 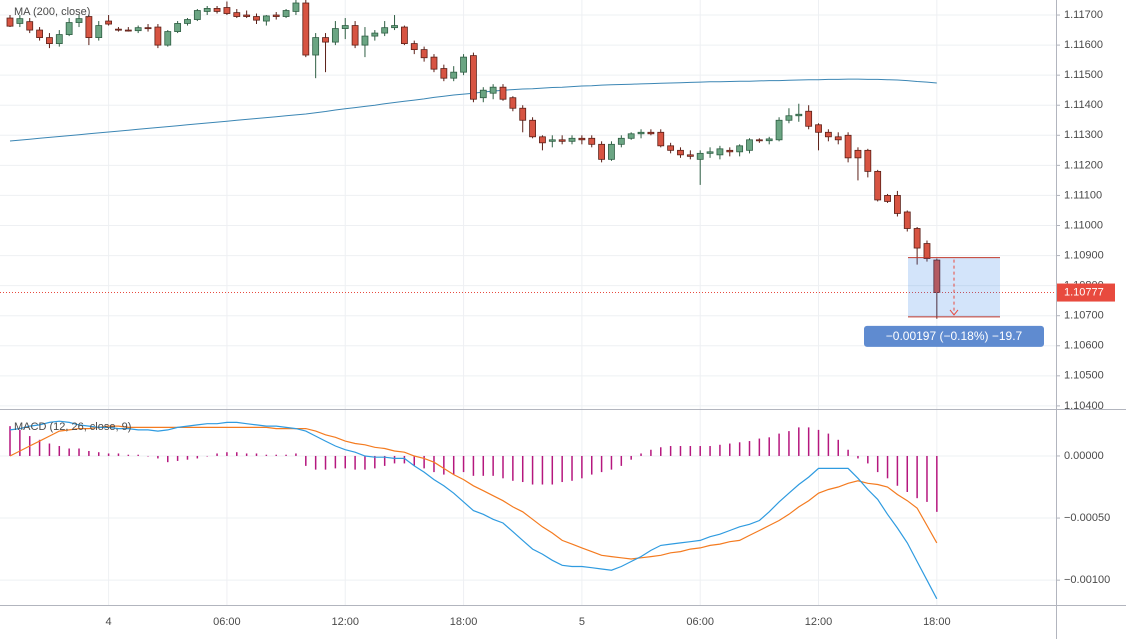 What do you see at coordinates (1084, 346) in the screenshot?
I see `y-tick-label: 1.10600` at bounding box center [1084, 346].